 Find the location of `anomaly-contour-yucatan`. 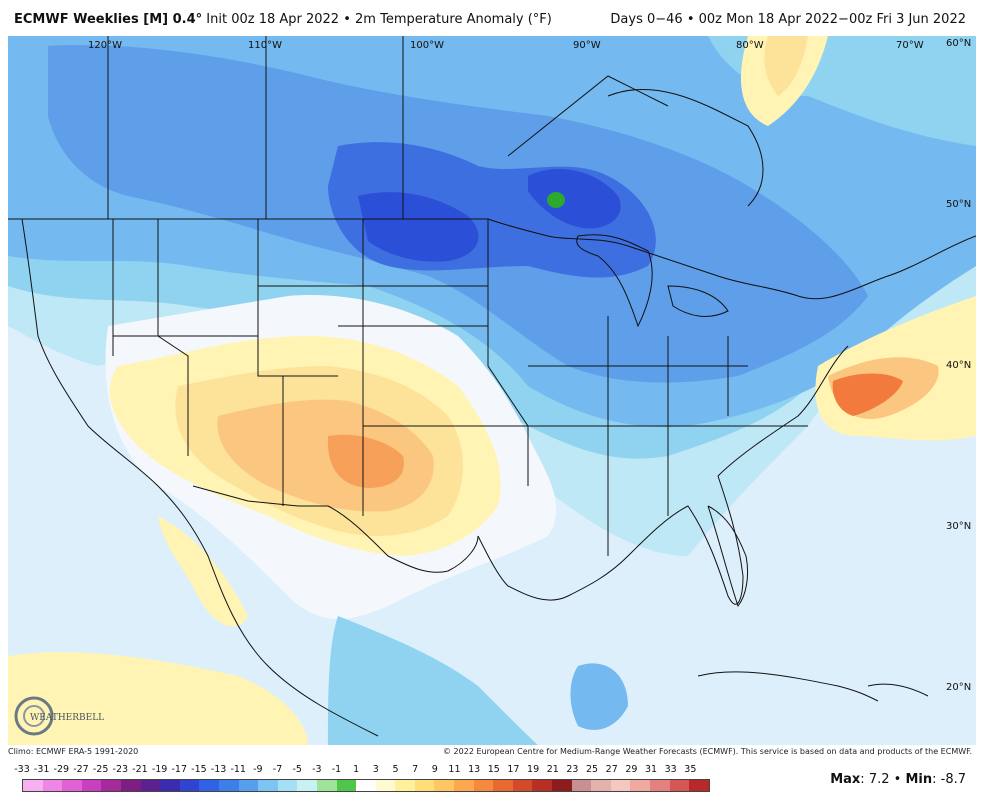

anomaly-contour-yucatan is located at coordinates (599, 696).